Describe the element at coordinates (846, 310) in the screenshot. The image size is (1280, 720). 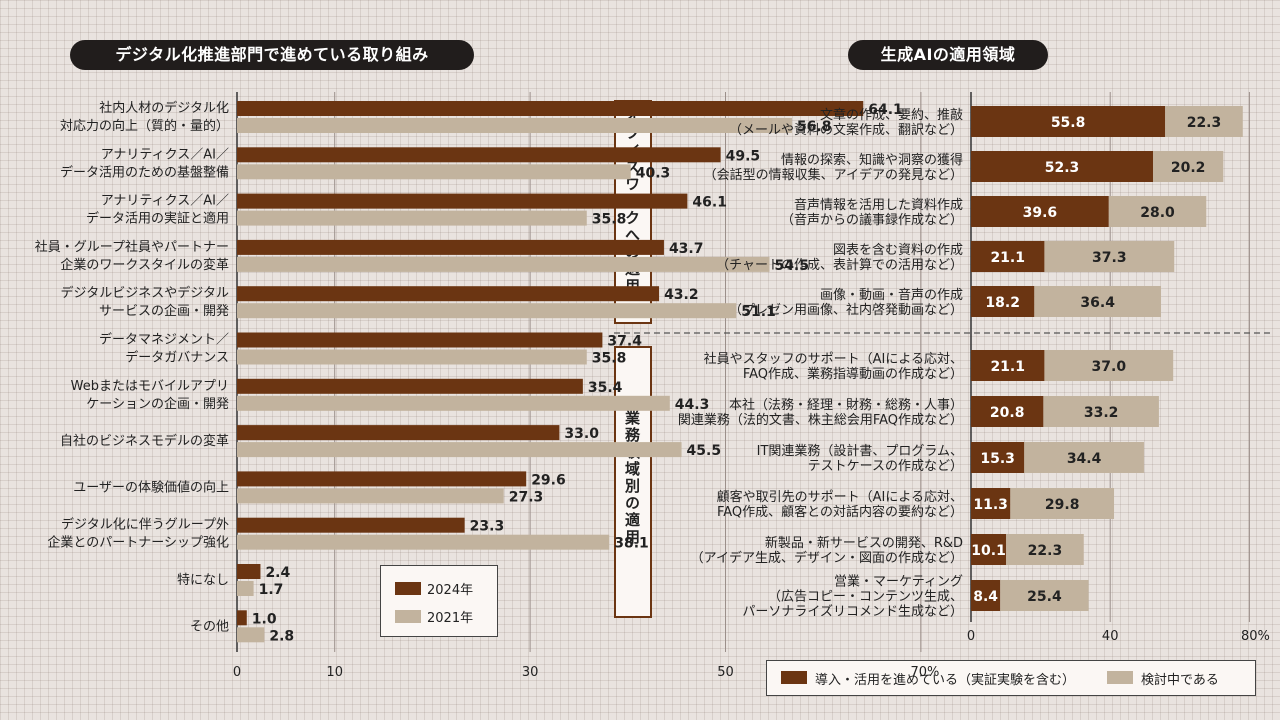
I see `right-category-label: （プレゼン用画像、社内啓発動画など）` at that location.